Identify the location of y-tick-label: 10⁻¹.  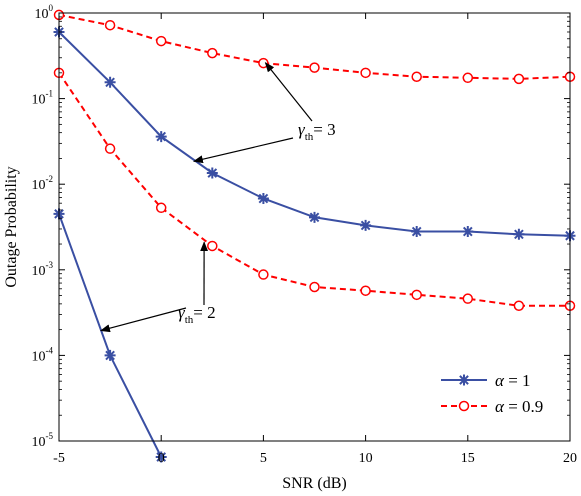
(43, 98).